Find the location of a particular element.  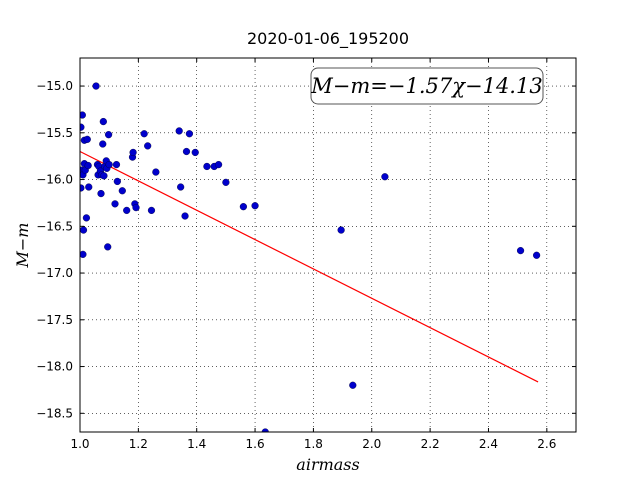

x-tick-label: 2.0 is located at coordinates (371, 444).